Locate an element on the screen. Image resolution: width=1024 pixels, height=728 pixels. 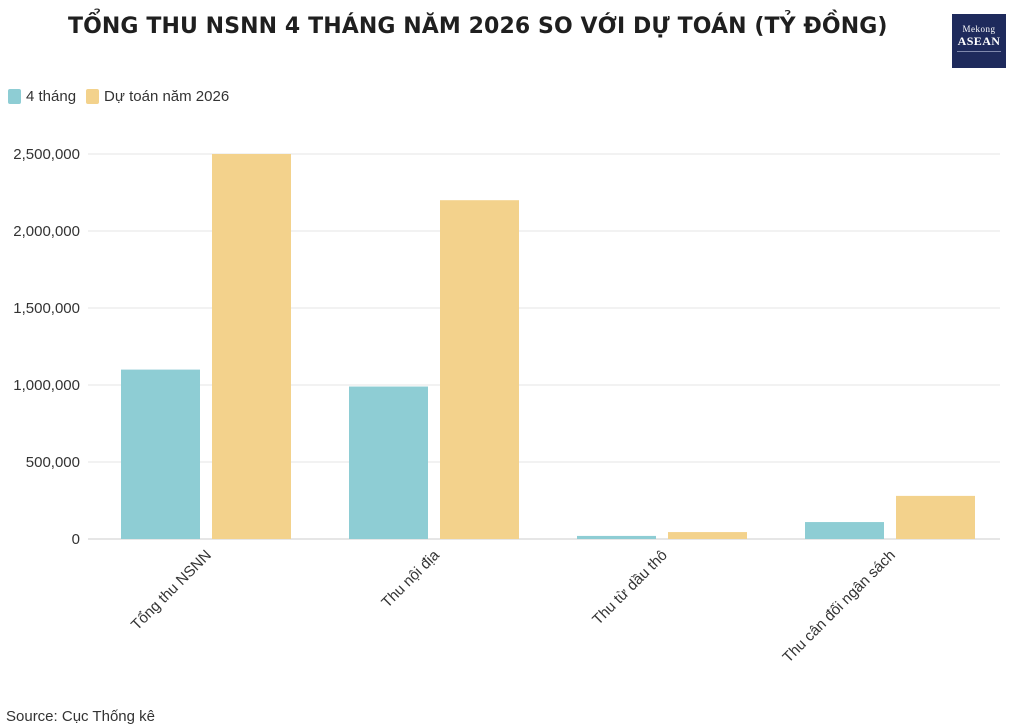
y-tick-label: 500,000 is located at coordinates (53, 462).